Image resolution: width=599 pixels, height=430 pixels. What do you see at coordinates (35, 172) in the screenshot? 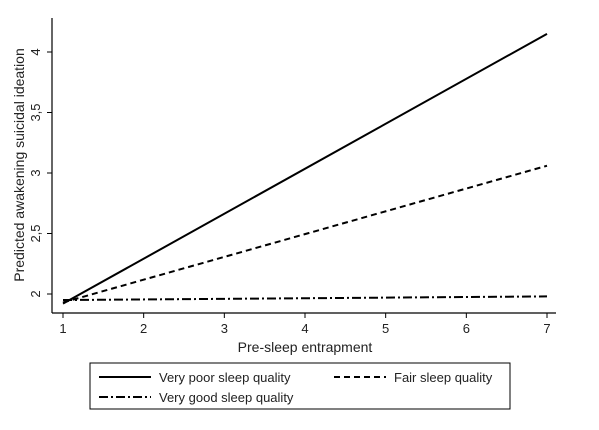
I see `y-tick-label: 3` at bounding box center [35, 172].